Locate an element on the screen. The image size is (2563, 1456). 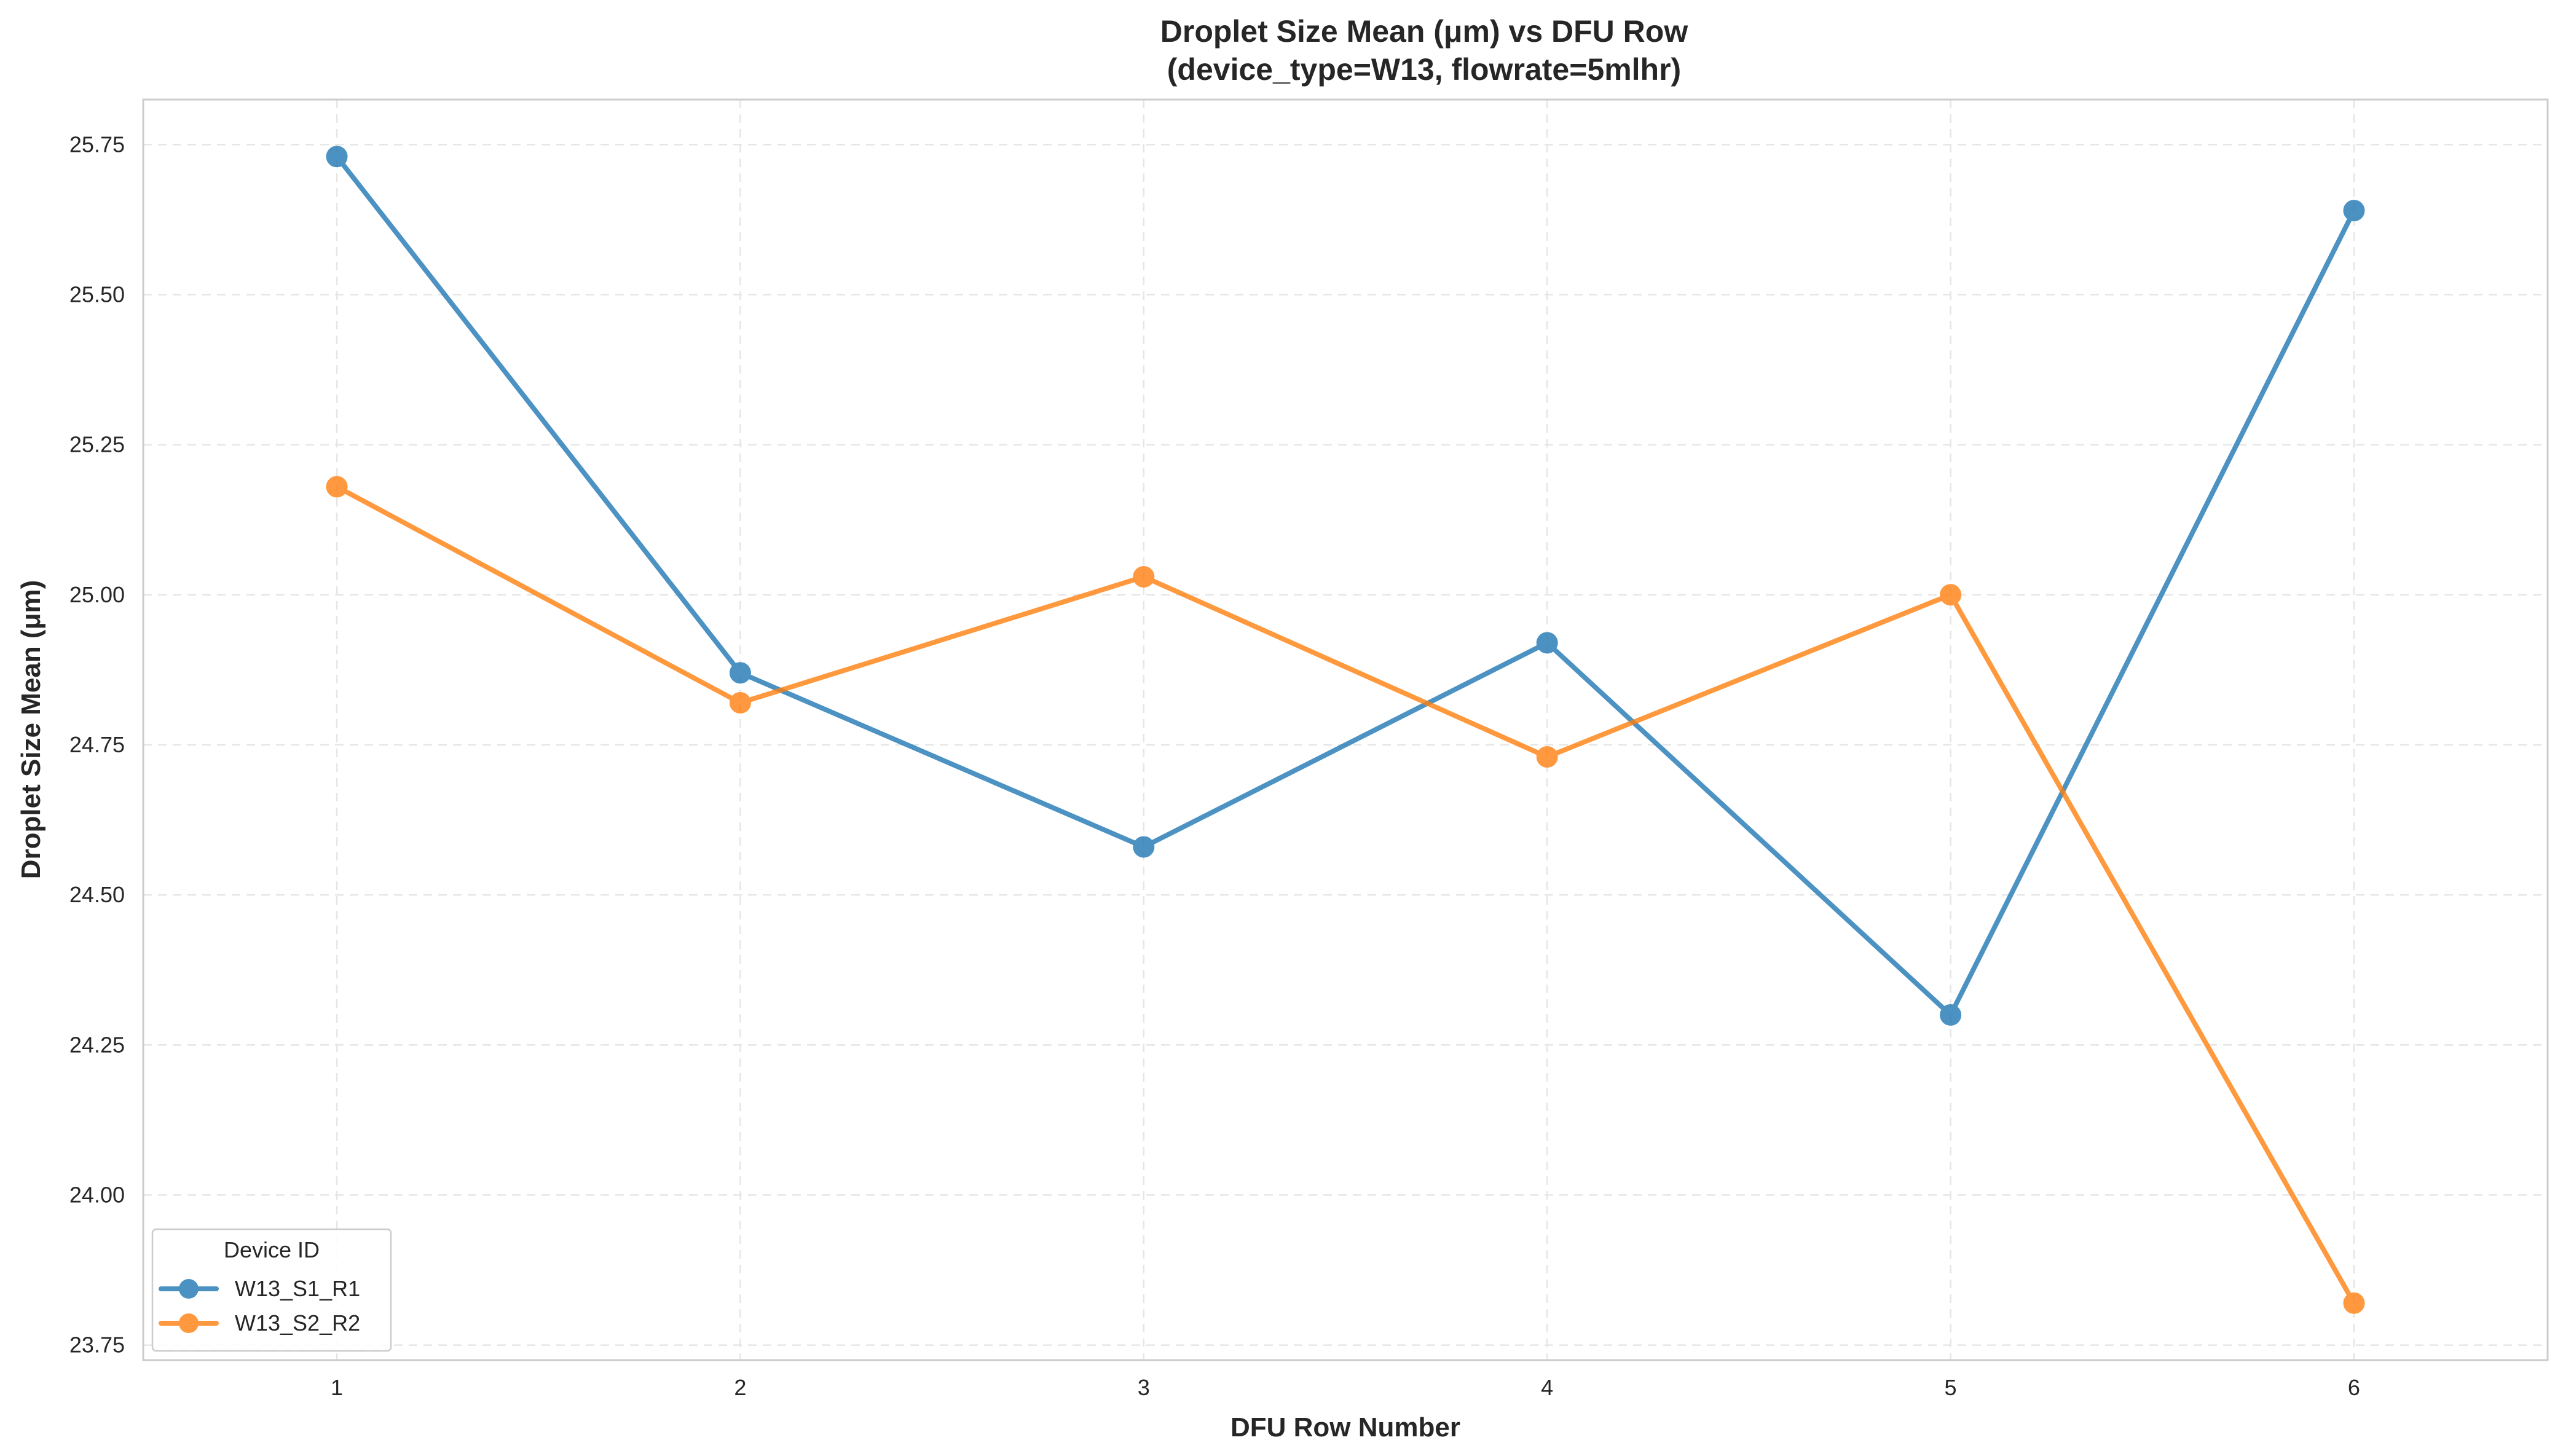
y-tick-label: 24.00 is located at coordinates (97, 1194).